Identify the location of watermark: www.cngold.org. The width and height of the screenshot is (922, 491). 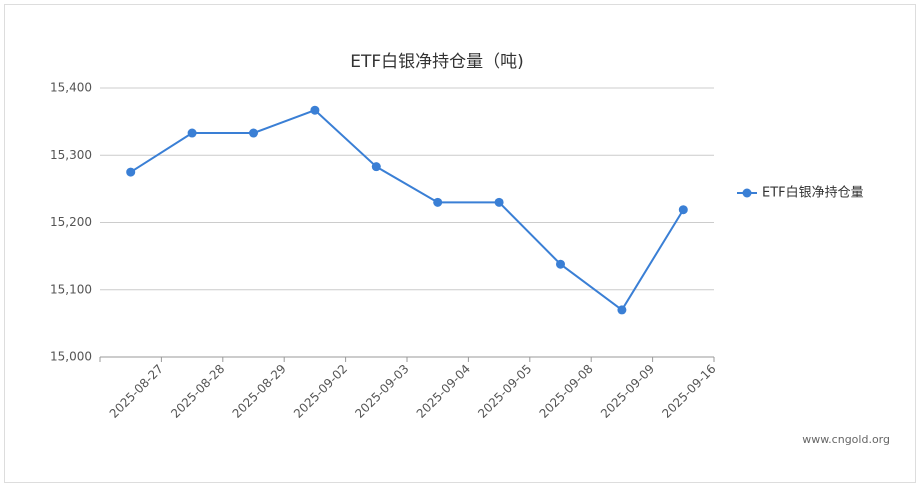
(846, 439).